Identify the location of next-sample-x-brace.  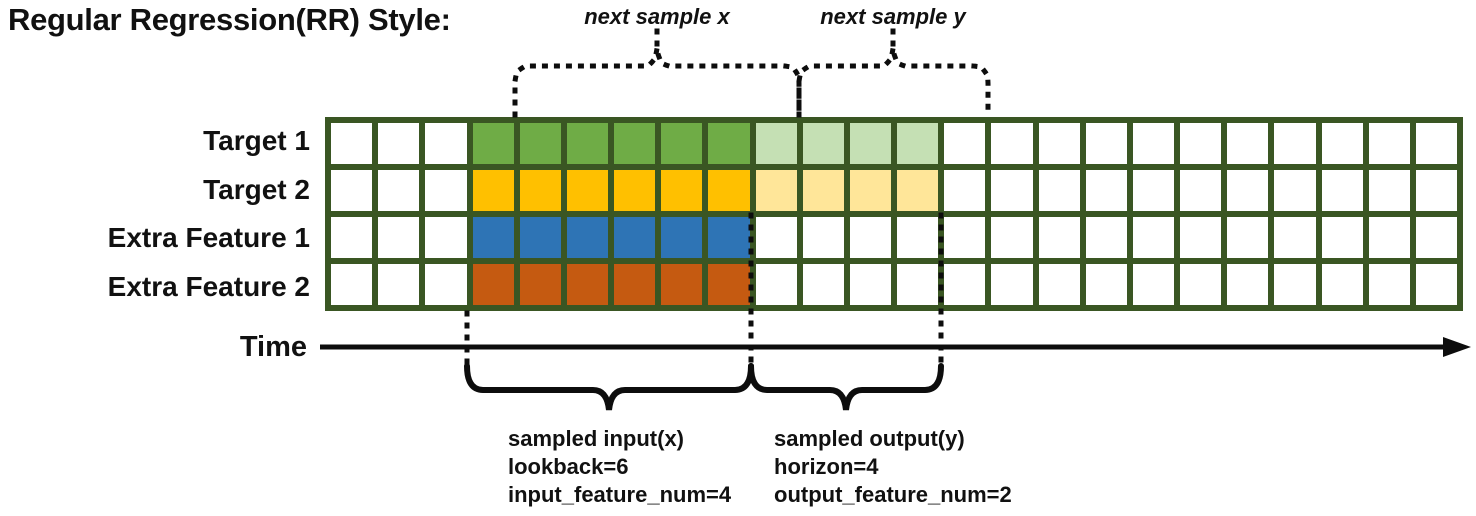
(657, 82).